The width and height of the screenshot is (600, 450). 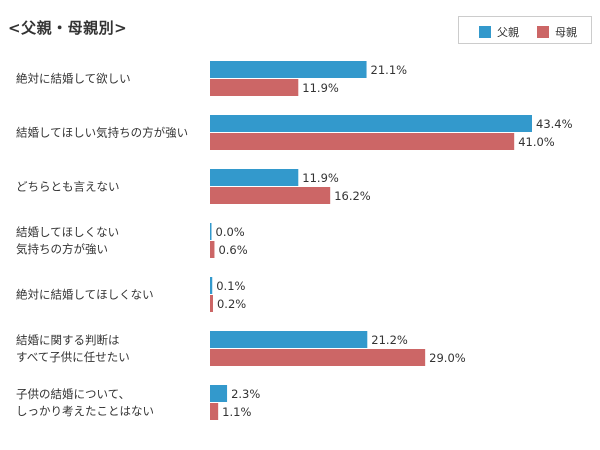 What do you see at coordinates (68, 187) in the screenshot?
I see `category-label: どちらとも言えない` at bounding box center [68, 187].